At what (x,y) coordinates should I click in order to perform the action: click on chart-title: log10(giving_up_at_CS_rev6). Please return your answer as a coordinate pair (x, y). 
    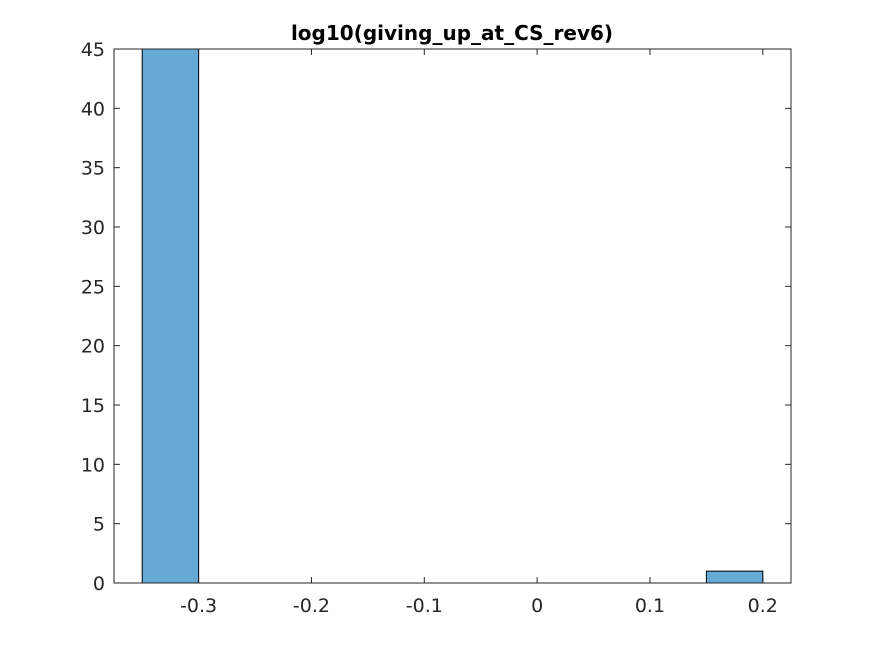
    Looking at the image, I should click on (452, 33).